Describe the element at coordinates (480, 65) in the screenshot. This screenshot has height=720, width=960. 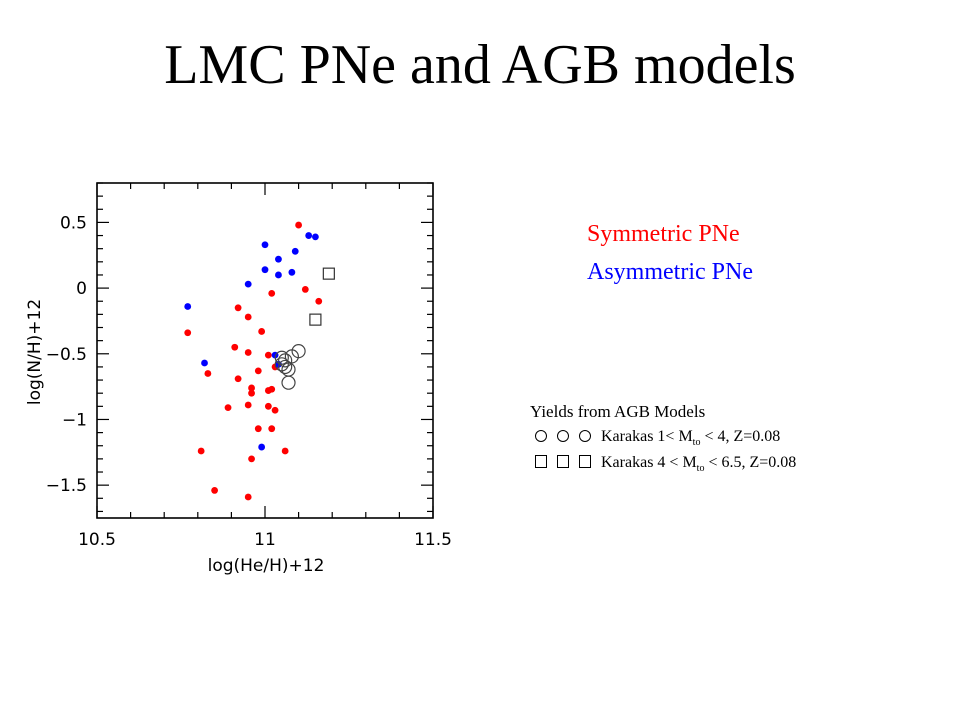
I see `slide-title: LMC PNe and AGB models` at that location.